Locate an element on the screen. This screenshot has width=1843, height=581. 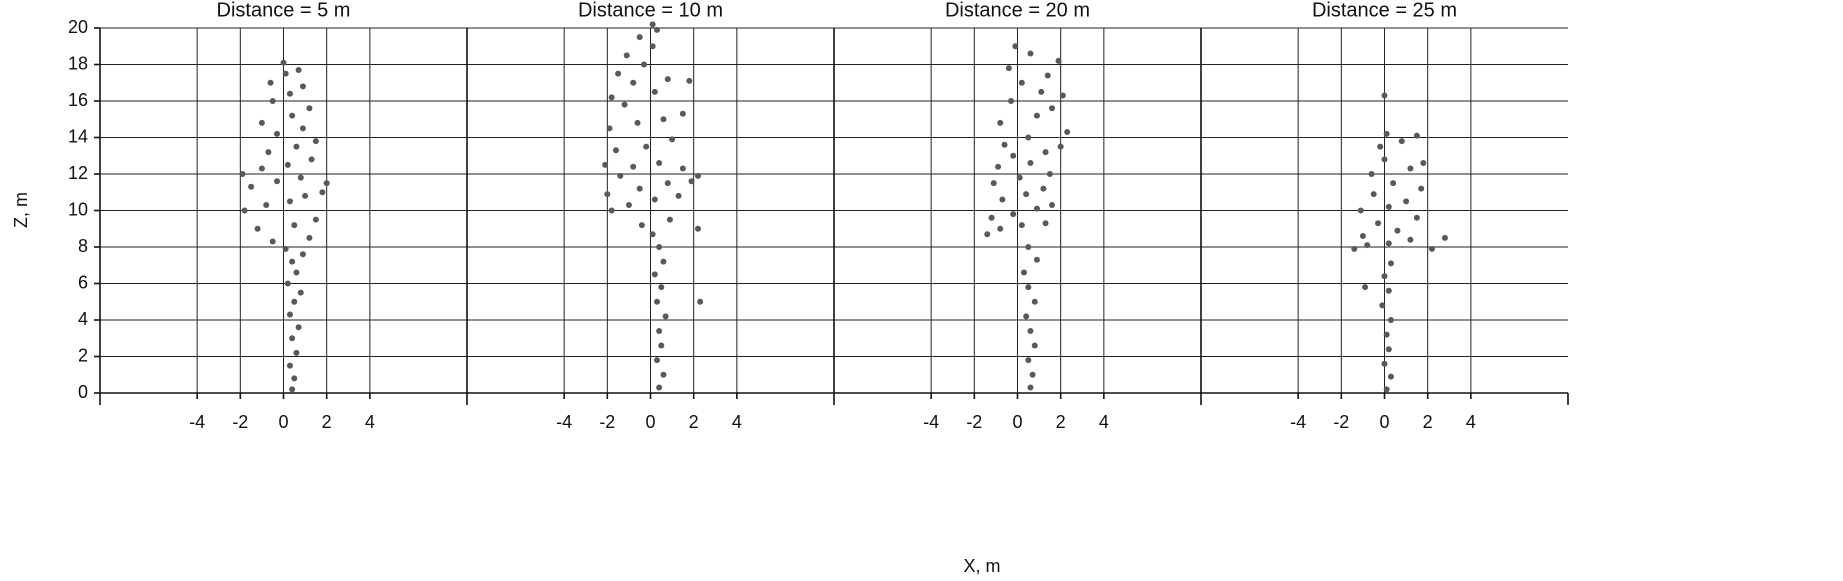
y-tick-label: 20 is located at coordinates (78, 27).